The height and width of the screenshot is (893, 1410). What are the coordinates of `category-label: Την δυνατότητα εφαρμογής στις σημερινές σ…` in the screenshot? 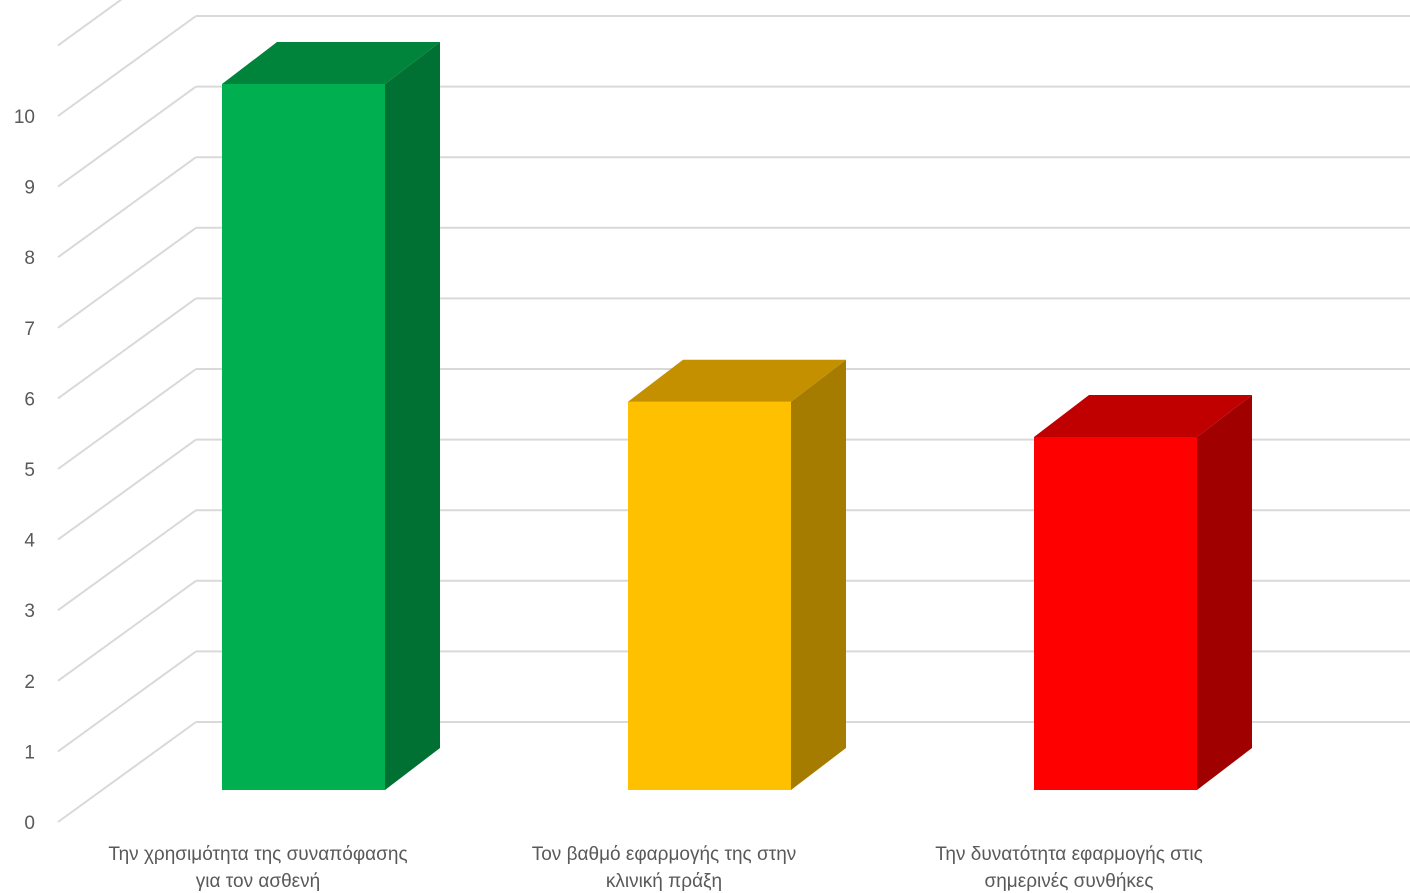 It's located at (1069, 868).